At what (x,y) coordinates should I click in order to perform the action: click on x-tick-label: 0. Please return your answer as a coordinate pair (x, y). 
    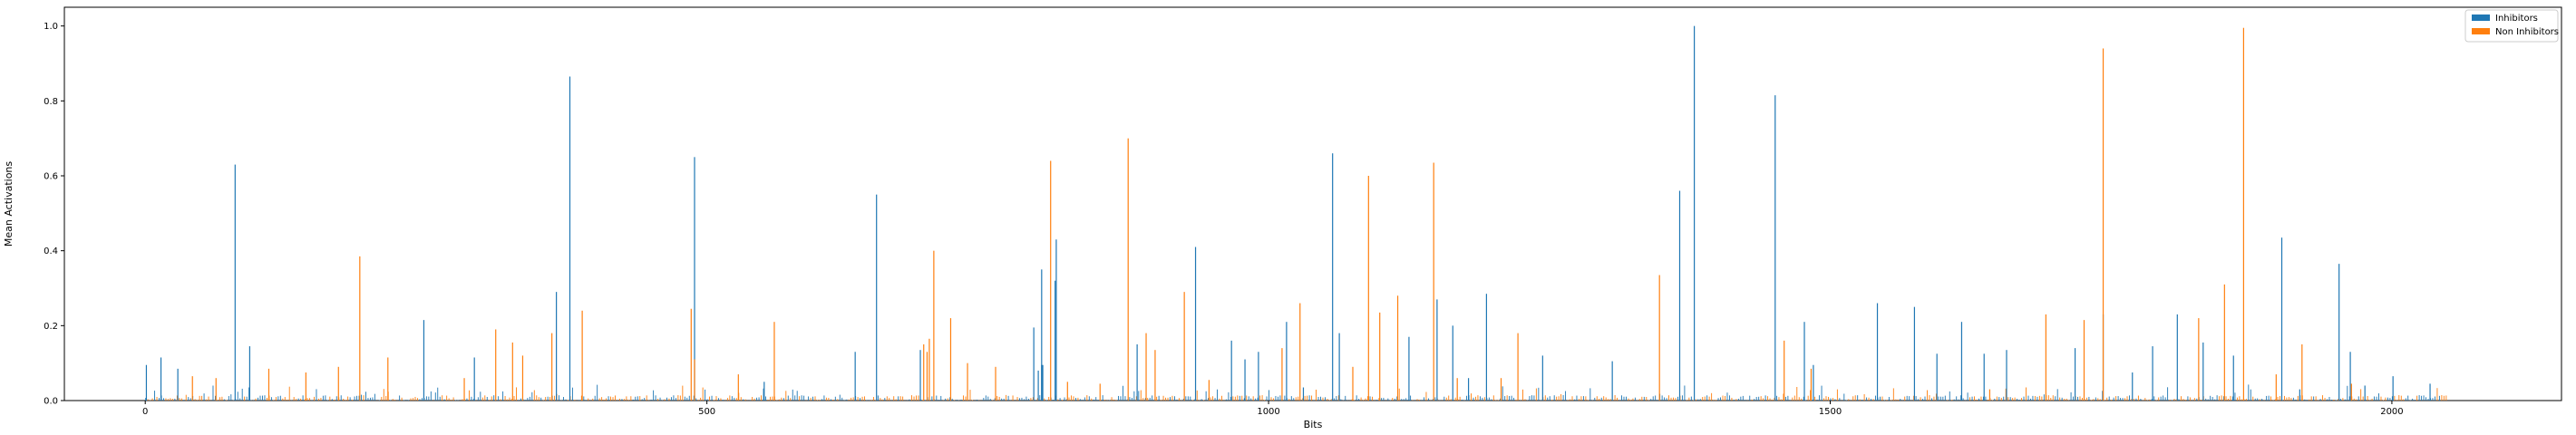
    Looking at the image, I should click on (145, 412).